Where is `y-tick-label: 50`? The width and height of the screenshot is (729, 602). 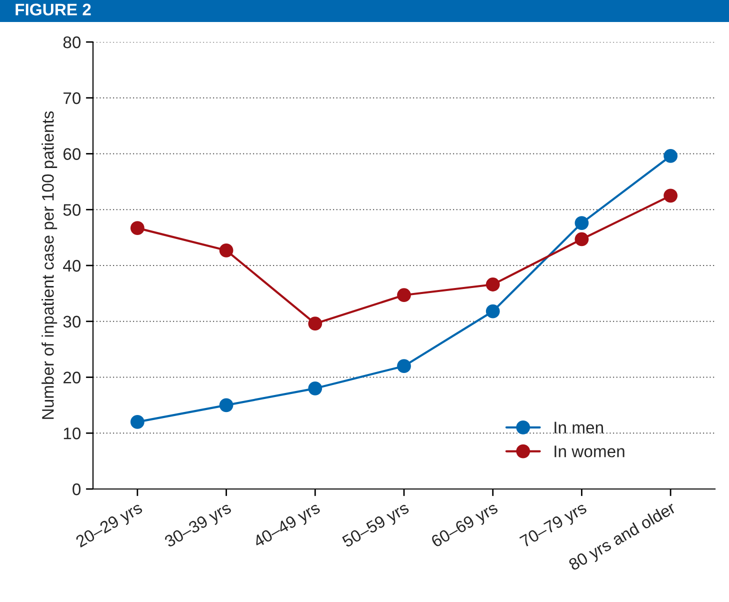
y-tick-label: 50 is located at coordinates (72, 210).